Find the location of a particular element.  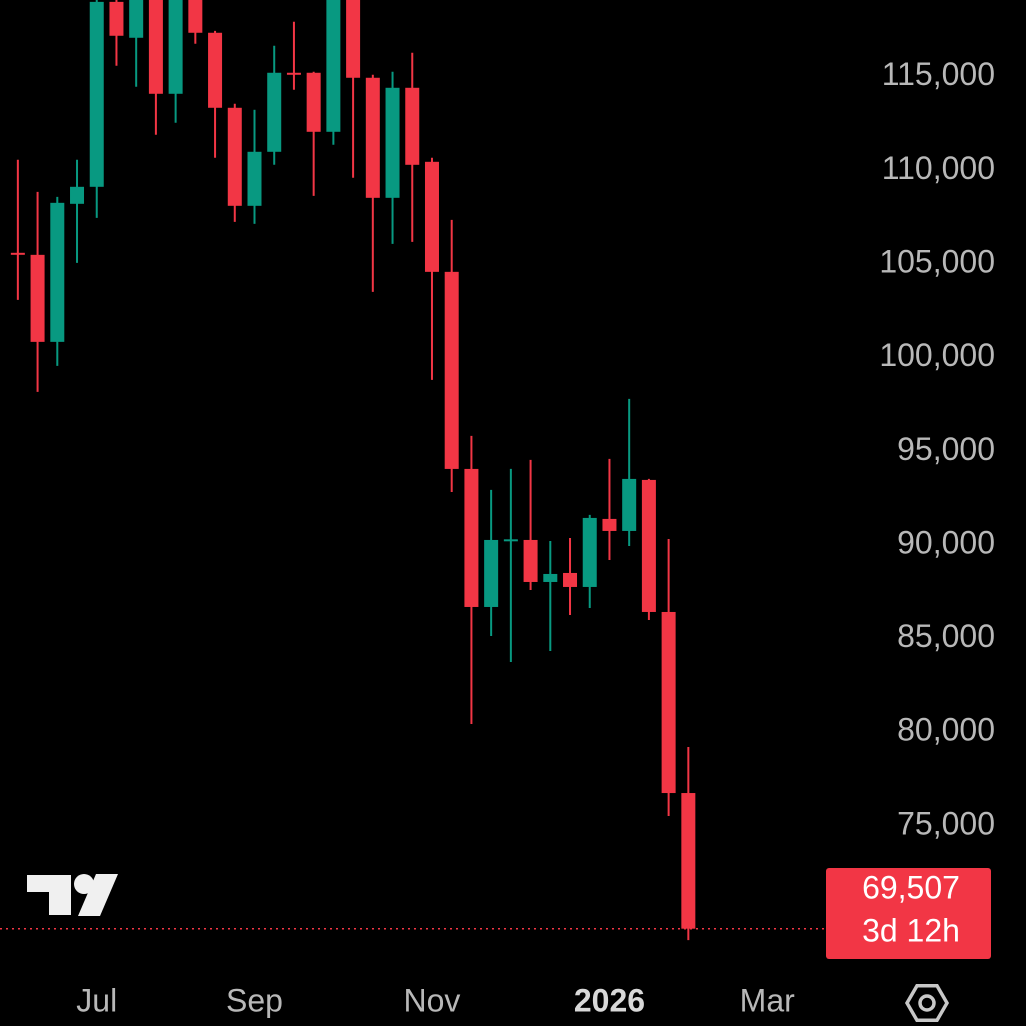

x-tick-label: 2026 is located at coordinates (609, 1000).